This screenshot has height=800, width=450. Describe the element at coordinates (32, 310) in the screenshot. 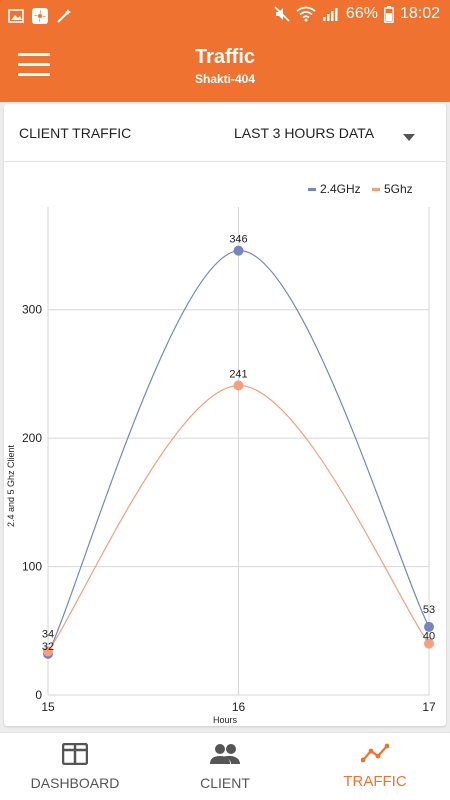

I see `y-tick-label: 300` at that location.